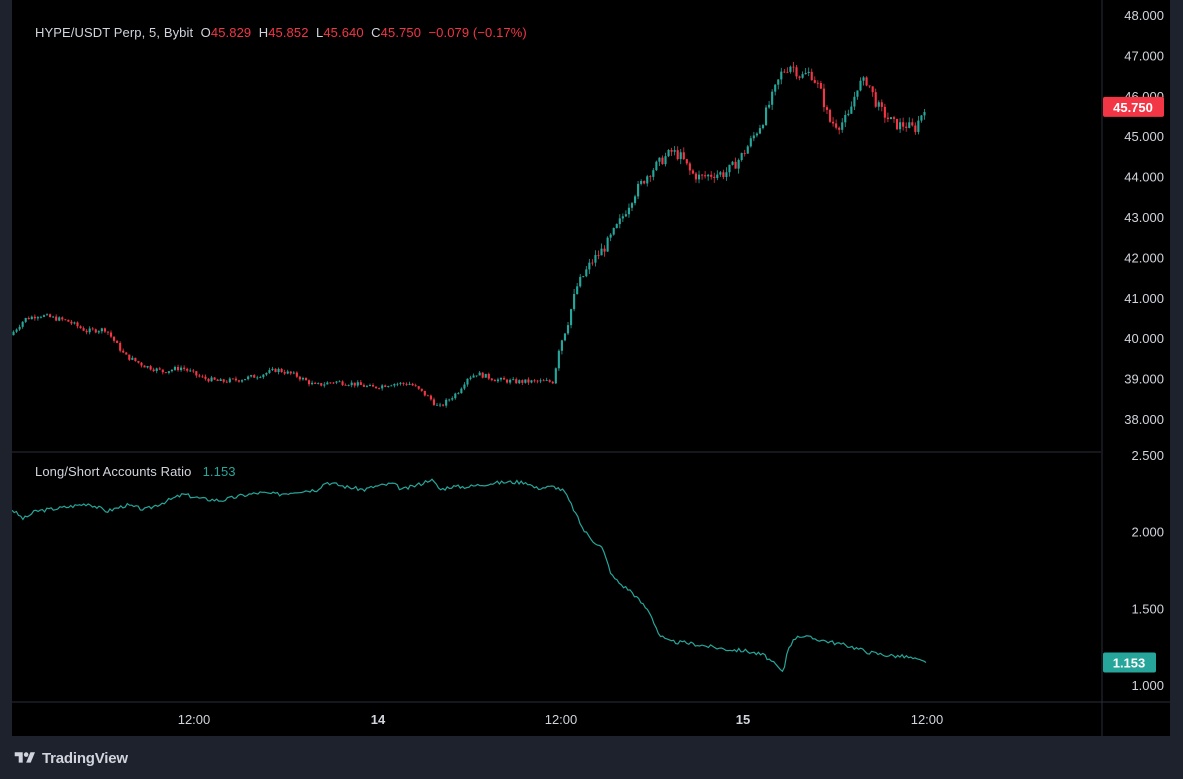 This screenshot has width=1183, height=779. I want to click on open-label: O, so click(205, 32).